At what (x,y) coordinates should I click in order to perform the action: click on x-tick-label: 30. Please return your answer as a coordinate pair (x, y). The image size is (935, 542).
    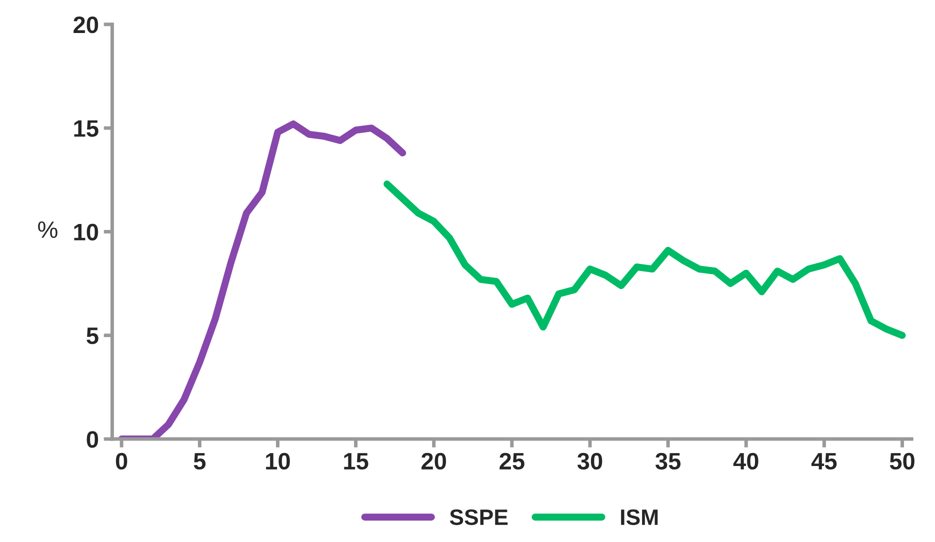
    Looking at the image, I should click on (589, 461).